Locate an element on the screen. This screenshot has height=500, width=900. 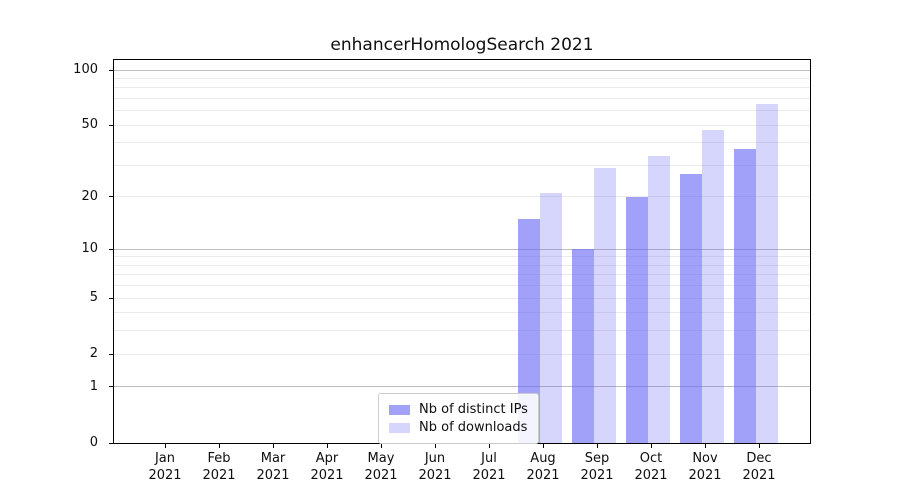
y-tick-label: 20 is located at coordinates (89, 196).